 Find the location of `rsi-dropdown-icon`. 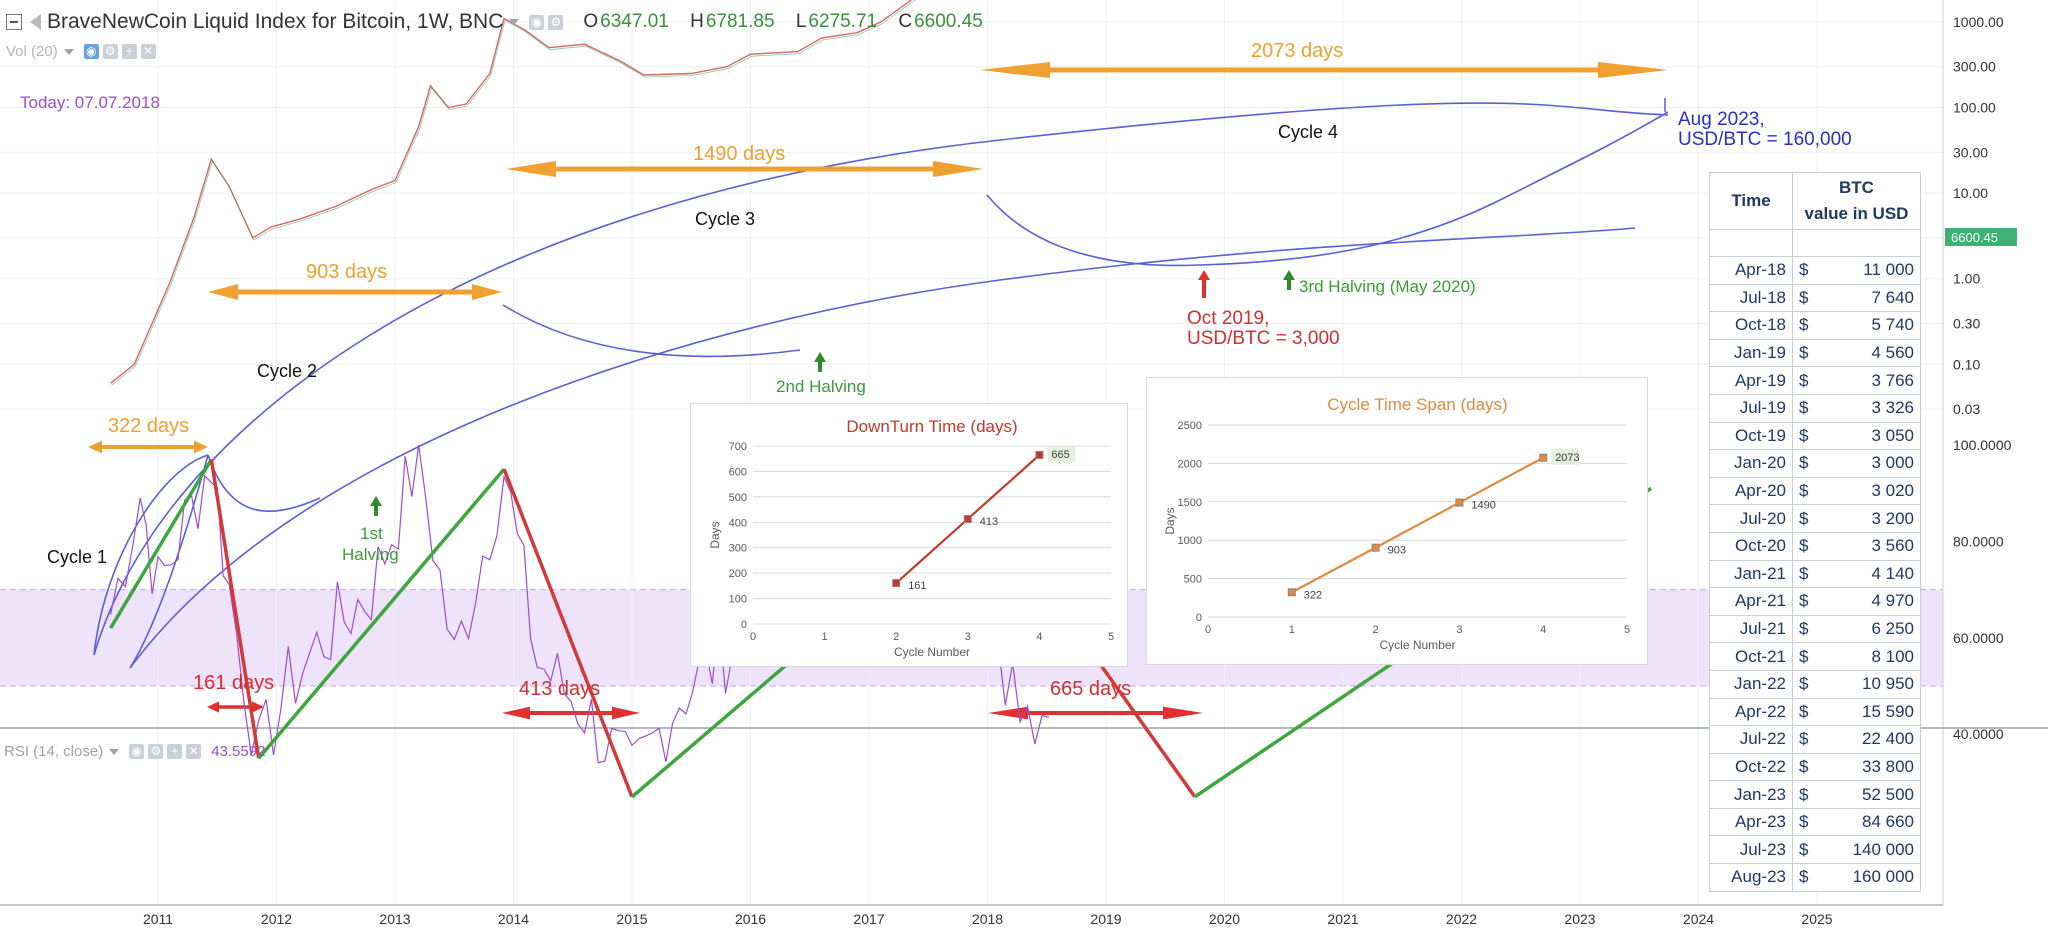

rsi-dropdown-icon is located at coordinates (114, 751).